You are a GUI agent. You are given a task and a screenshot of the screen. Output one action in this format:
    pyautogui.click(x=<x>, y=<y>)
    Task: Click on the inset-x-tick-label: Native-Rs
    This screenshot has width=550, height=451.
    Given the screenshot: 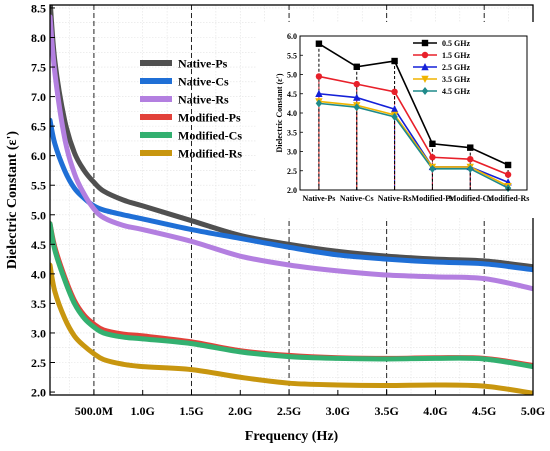 What is the action you would take?
    pyautogui.click(x=395, y=198)
    